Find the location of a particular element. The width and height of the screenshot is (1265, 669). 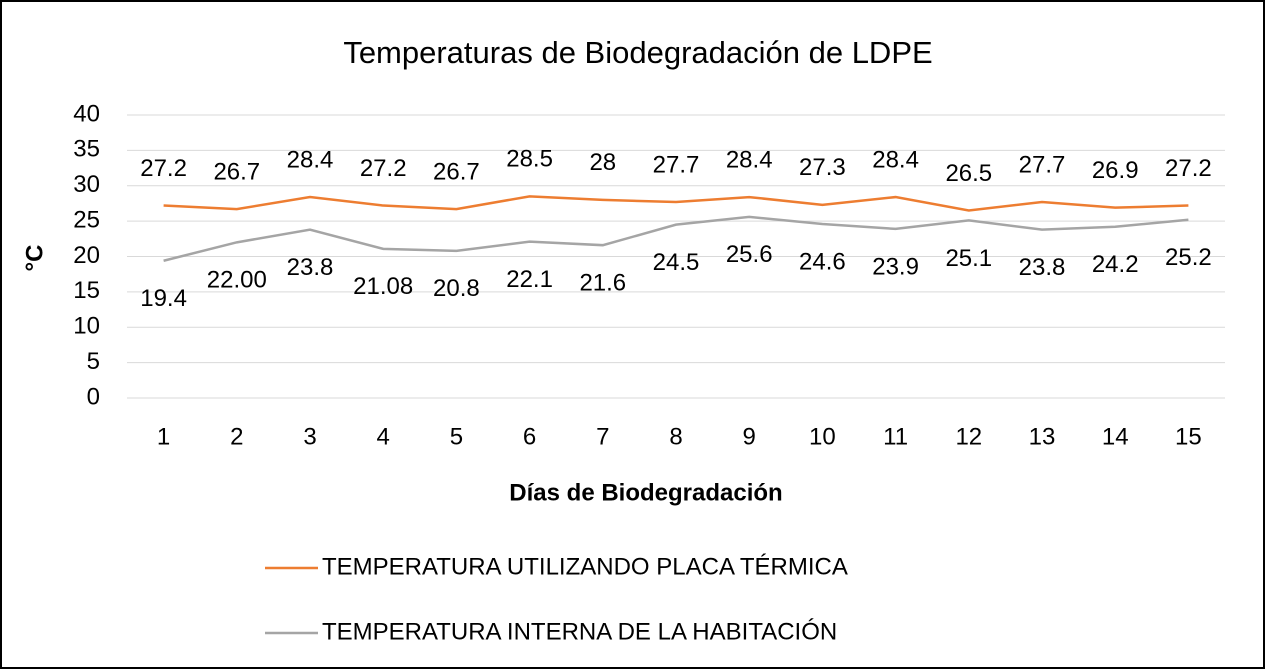

data-label: 21.08 is located at coordinates (383, 286).